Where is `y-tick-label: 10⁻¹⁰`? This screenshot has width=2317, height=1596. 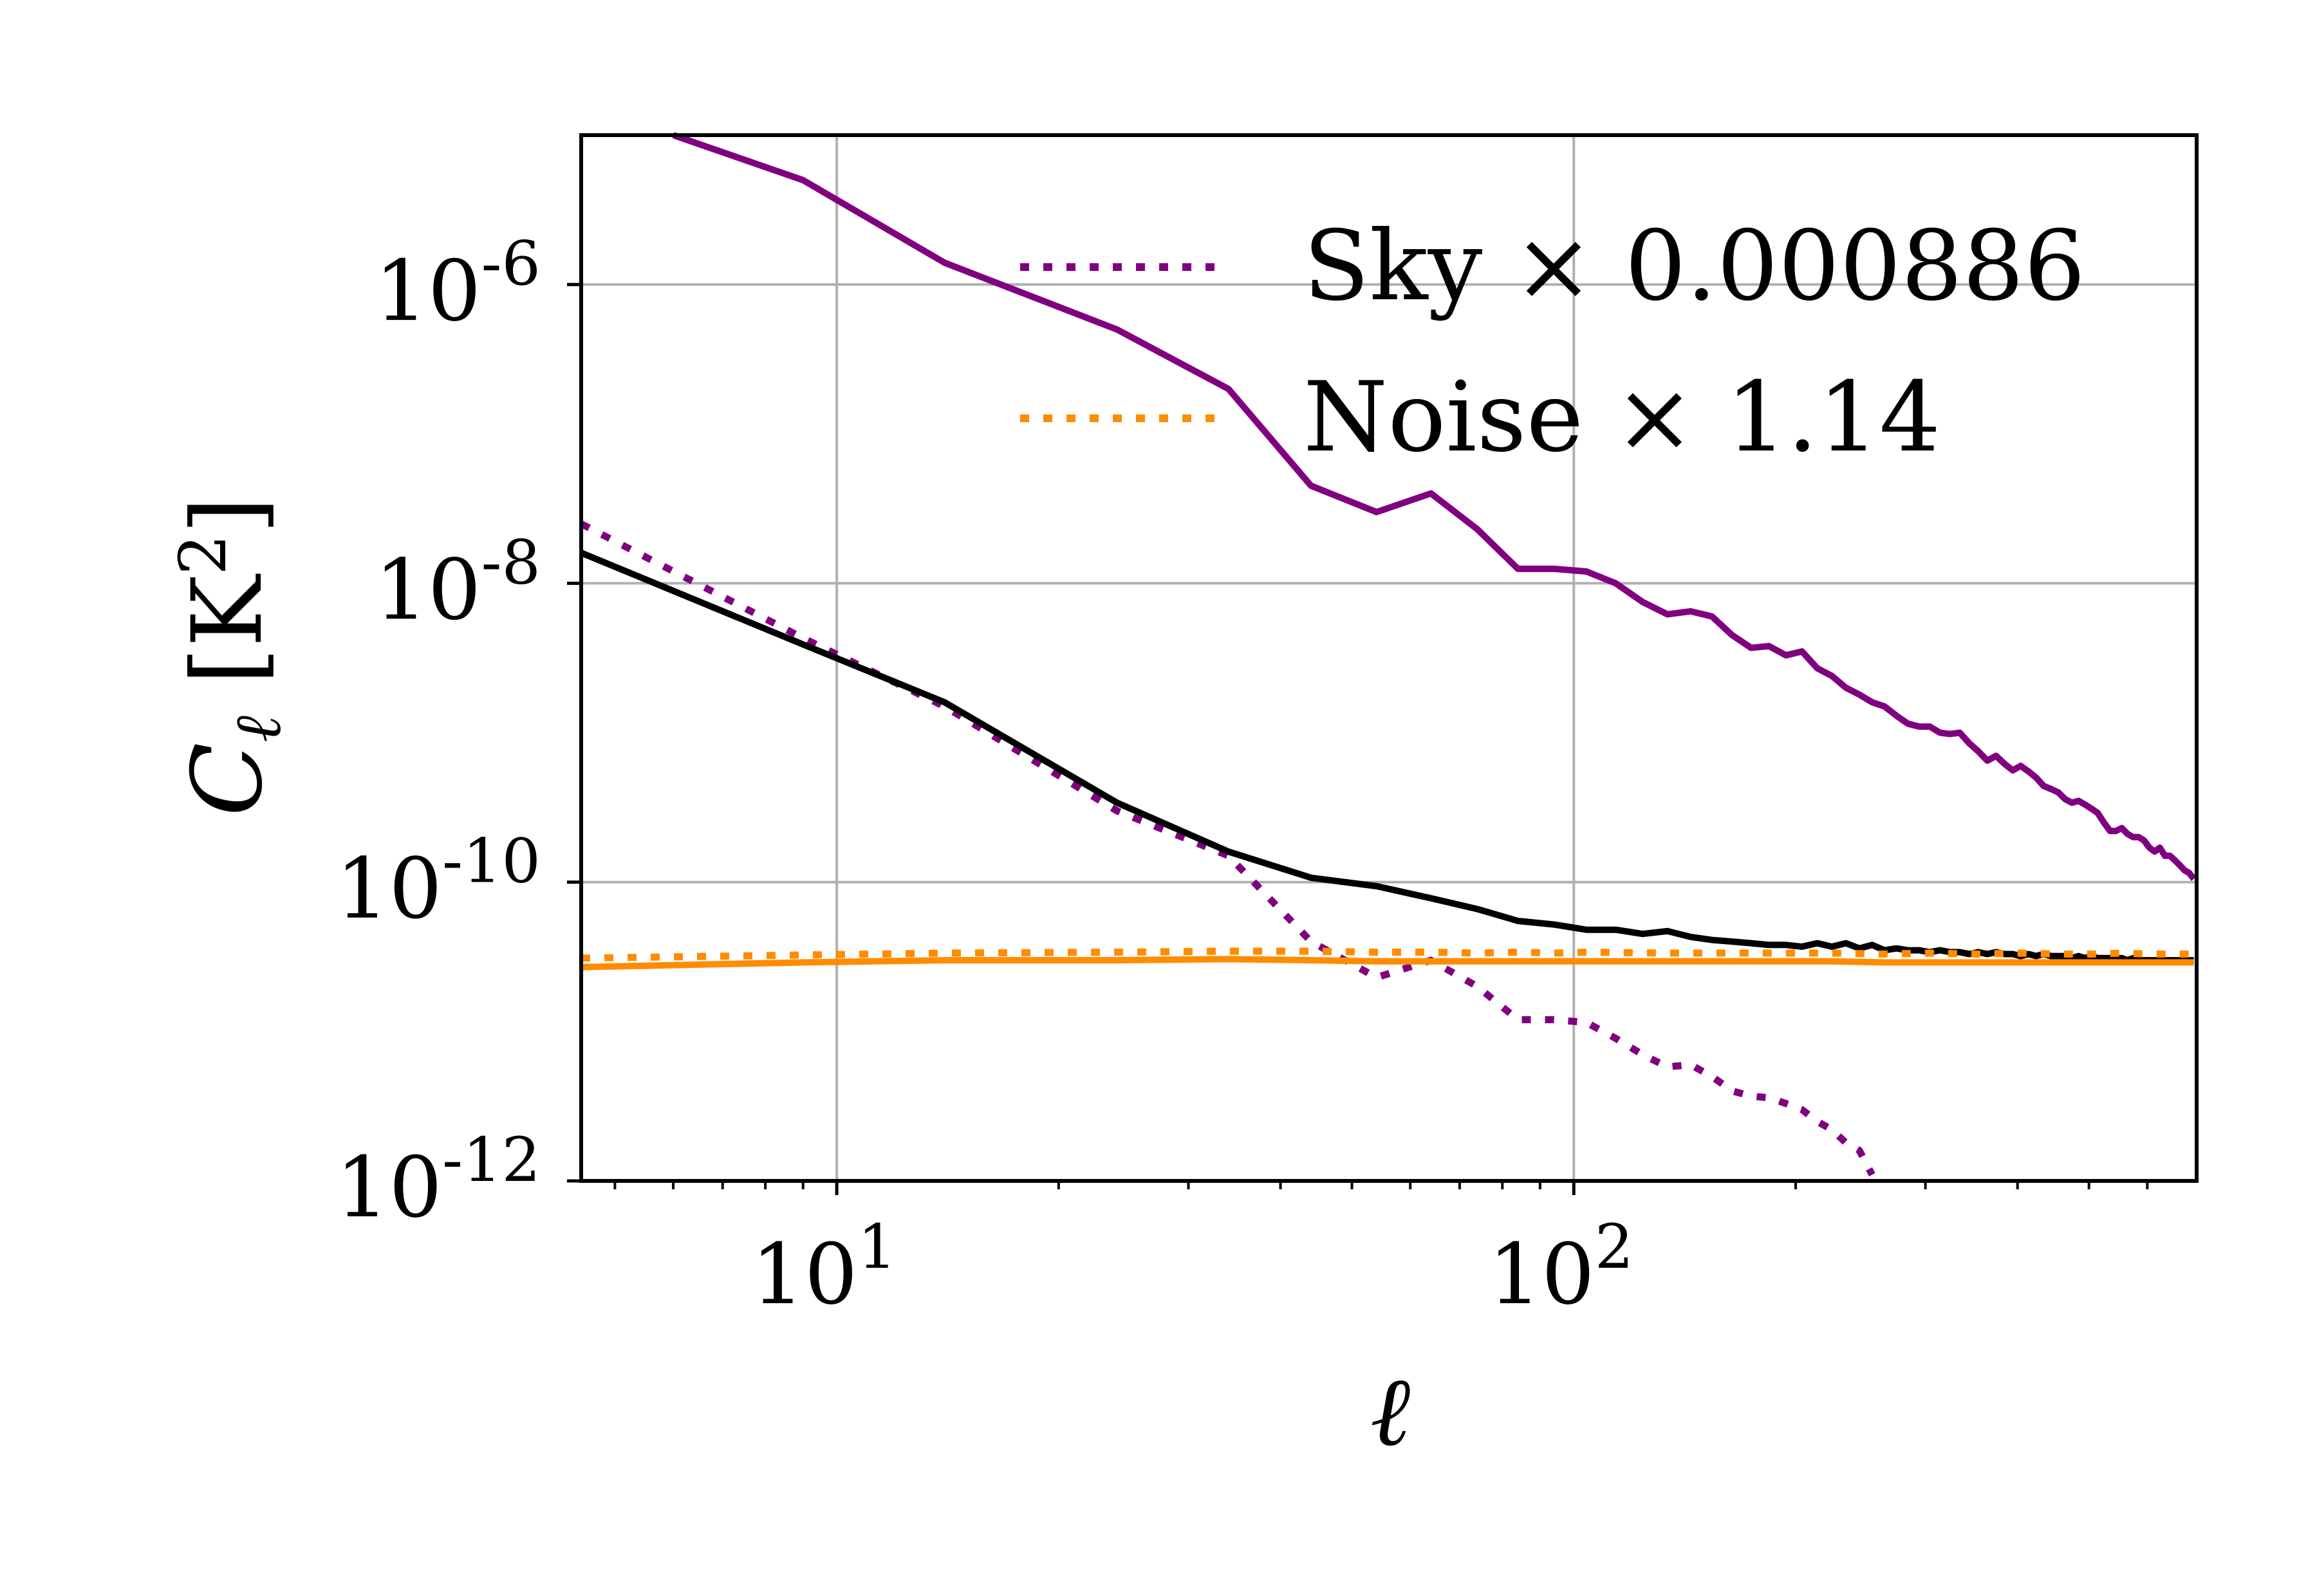
y-tick-label: 10⁻¹⁰ is located at coordinates (439, 882).